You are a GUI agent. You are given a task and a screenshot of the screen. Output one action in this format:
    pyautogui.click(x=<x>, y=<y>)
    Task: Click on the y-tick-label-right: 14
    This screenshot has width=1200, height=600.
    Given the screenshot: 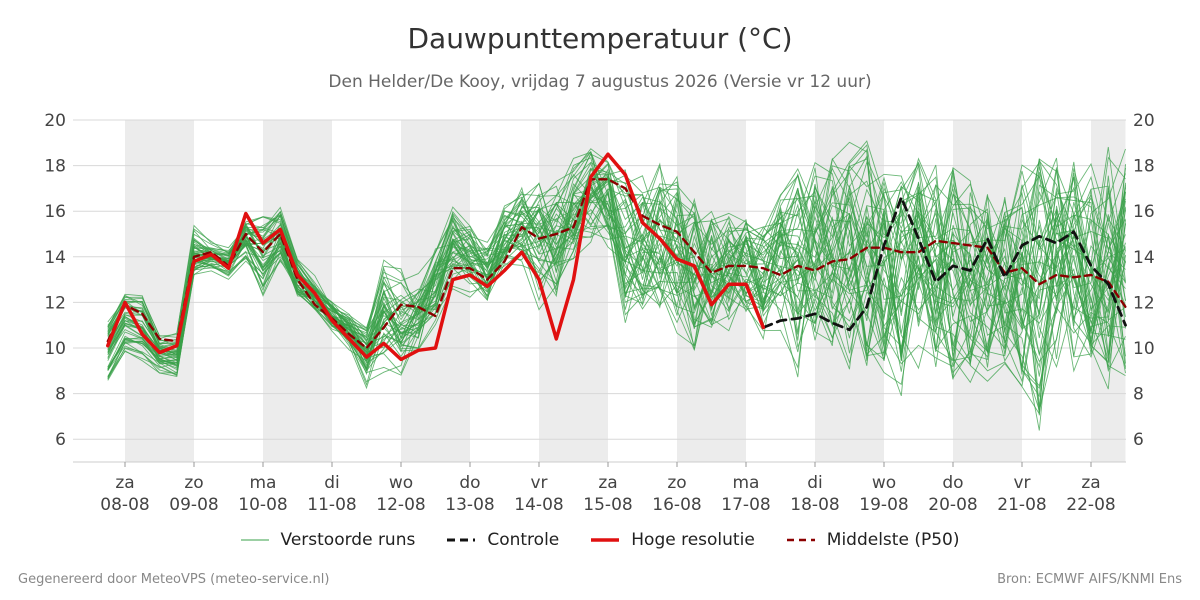 What is the action you would take?
    pyautogui.click(x=1144, y=258)
    